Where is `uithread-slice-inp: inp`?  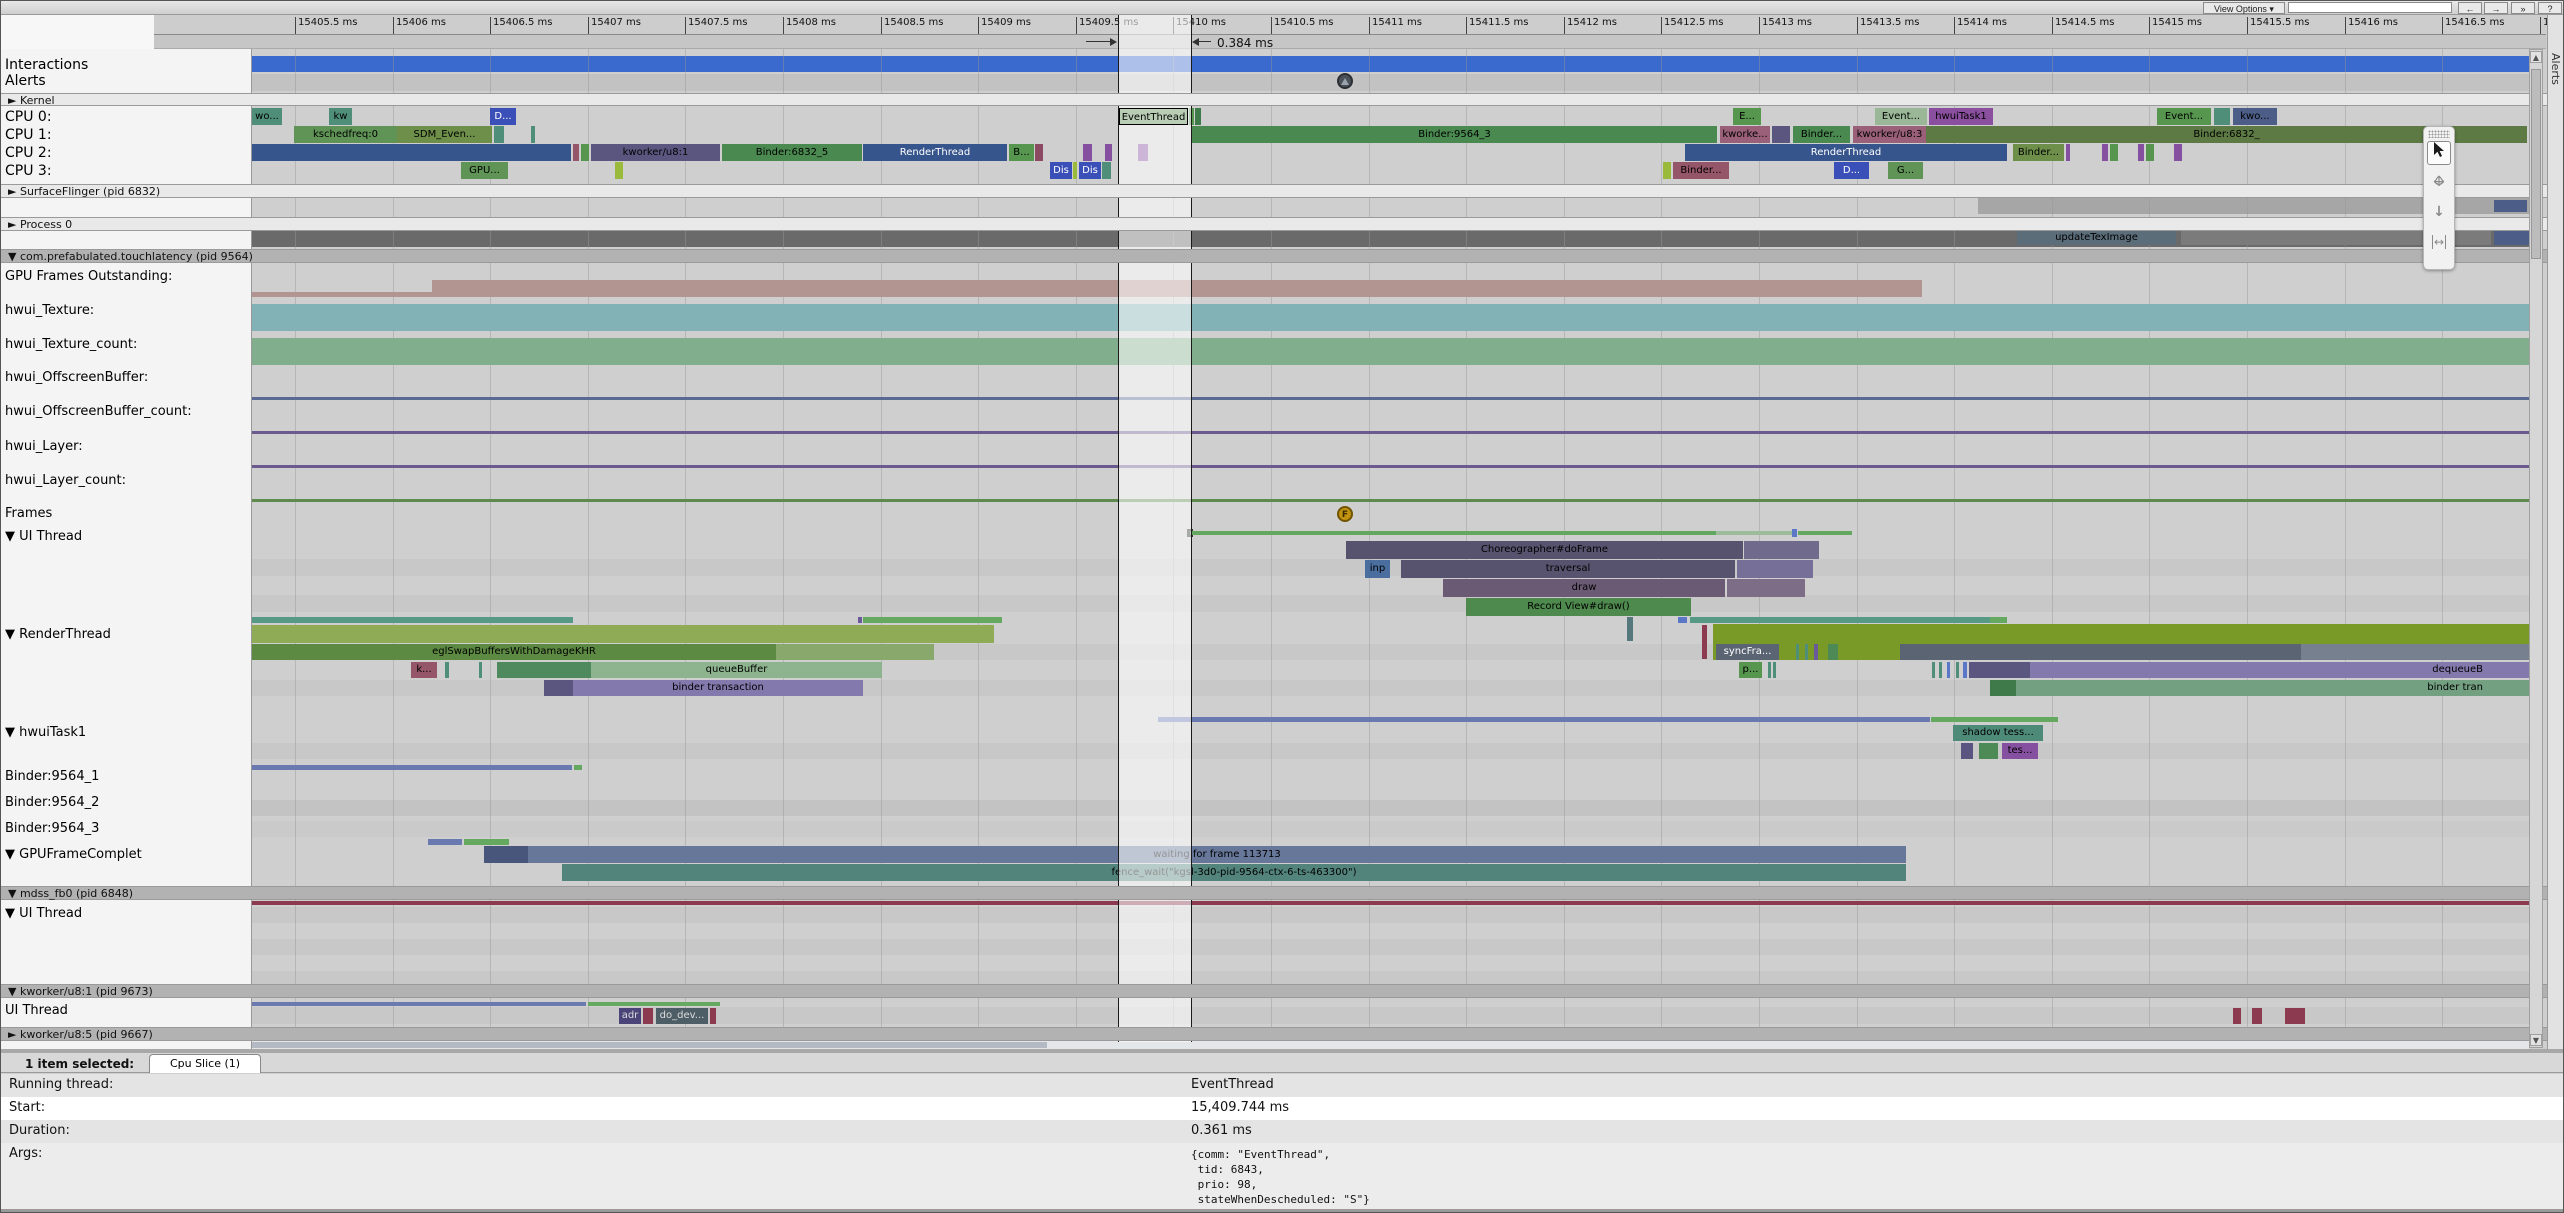 uithread-slice-inp: inp is located at coordinates (1377, 569).